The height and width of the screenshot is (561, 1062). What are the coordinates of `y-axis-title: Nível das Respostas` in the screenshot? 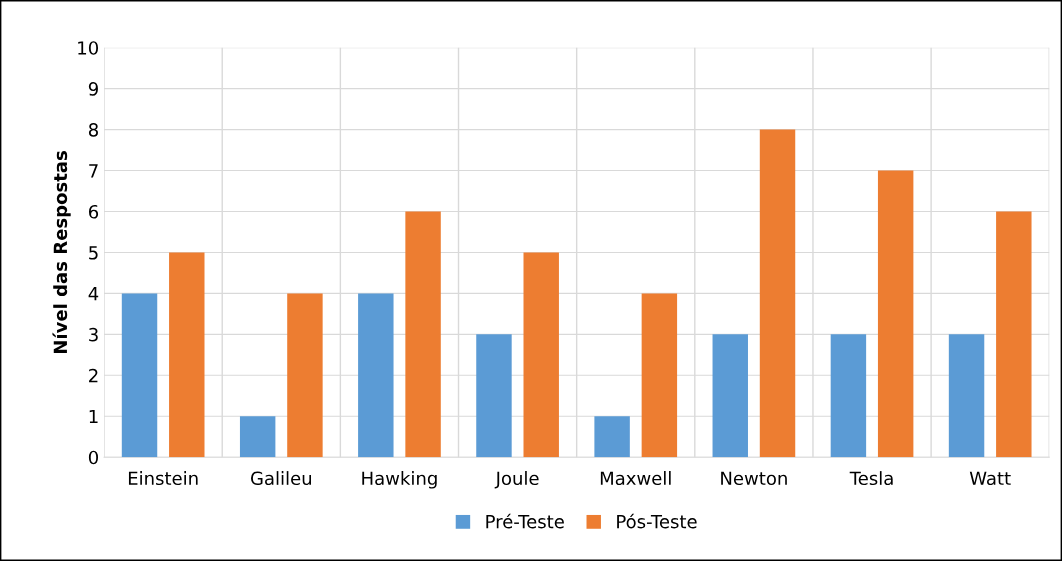 It's located at (61, 252).